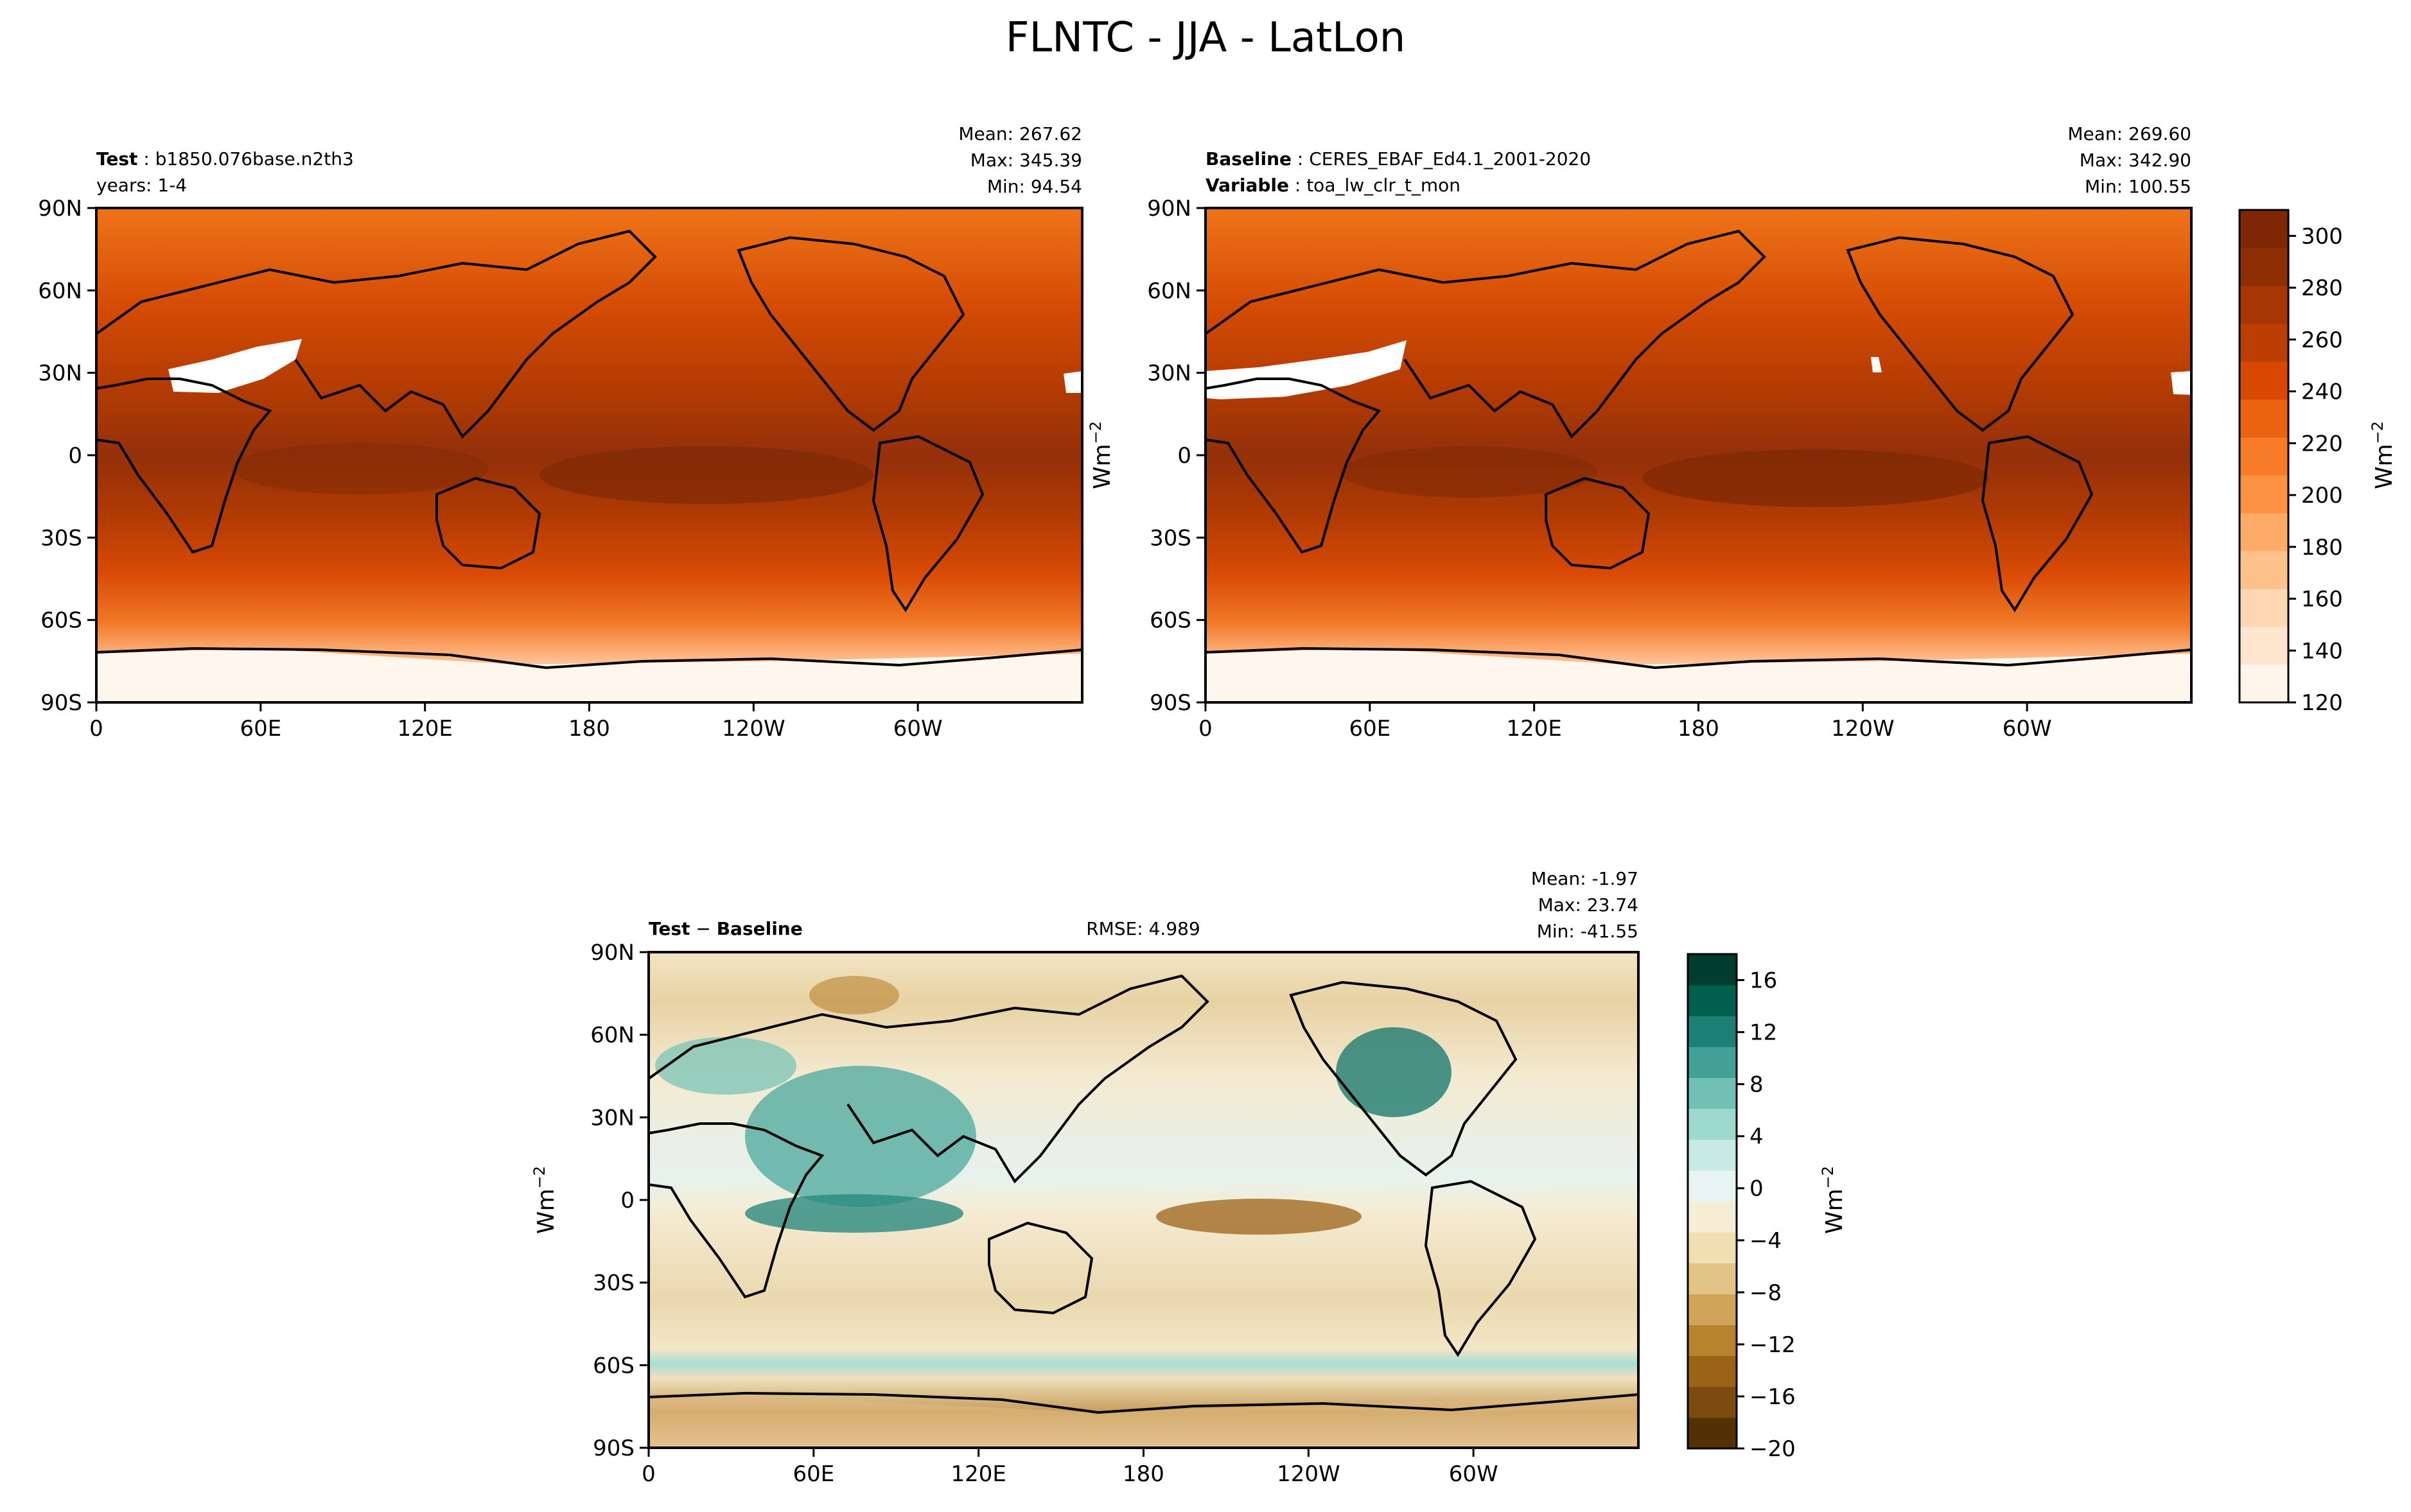 This screenshot has width=2411, height=1512. Describe the element at coordinates (1308, 1474) in the screenshot. I see `diff-lon-tick-label: 120W` at that location.